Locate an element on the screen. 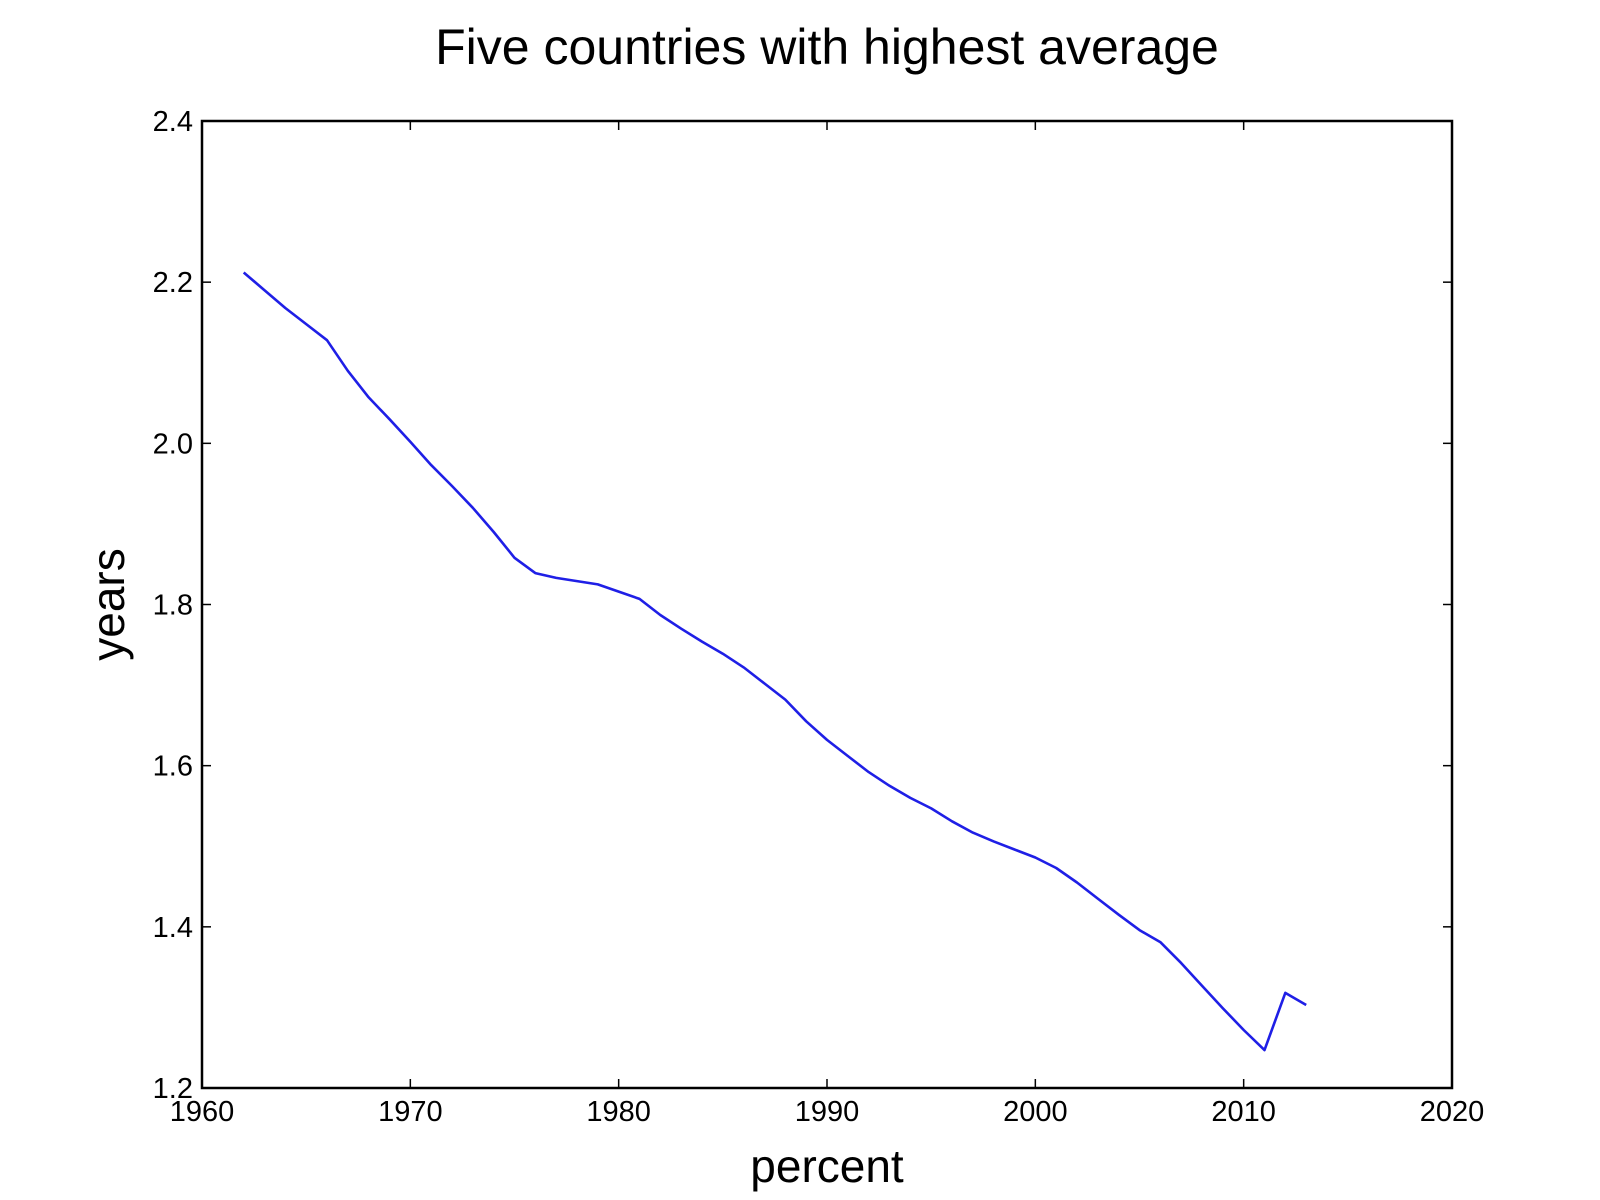 The image size is (1600, 1200). x-axis-title: percent is located at coordinates (827, 1166).